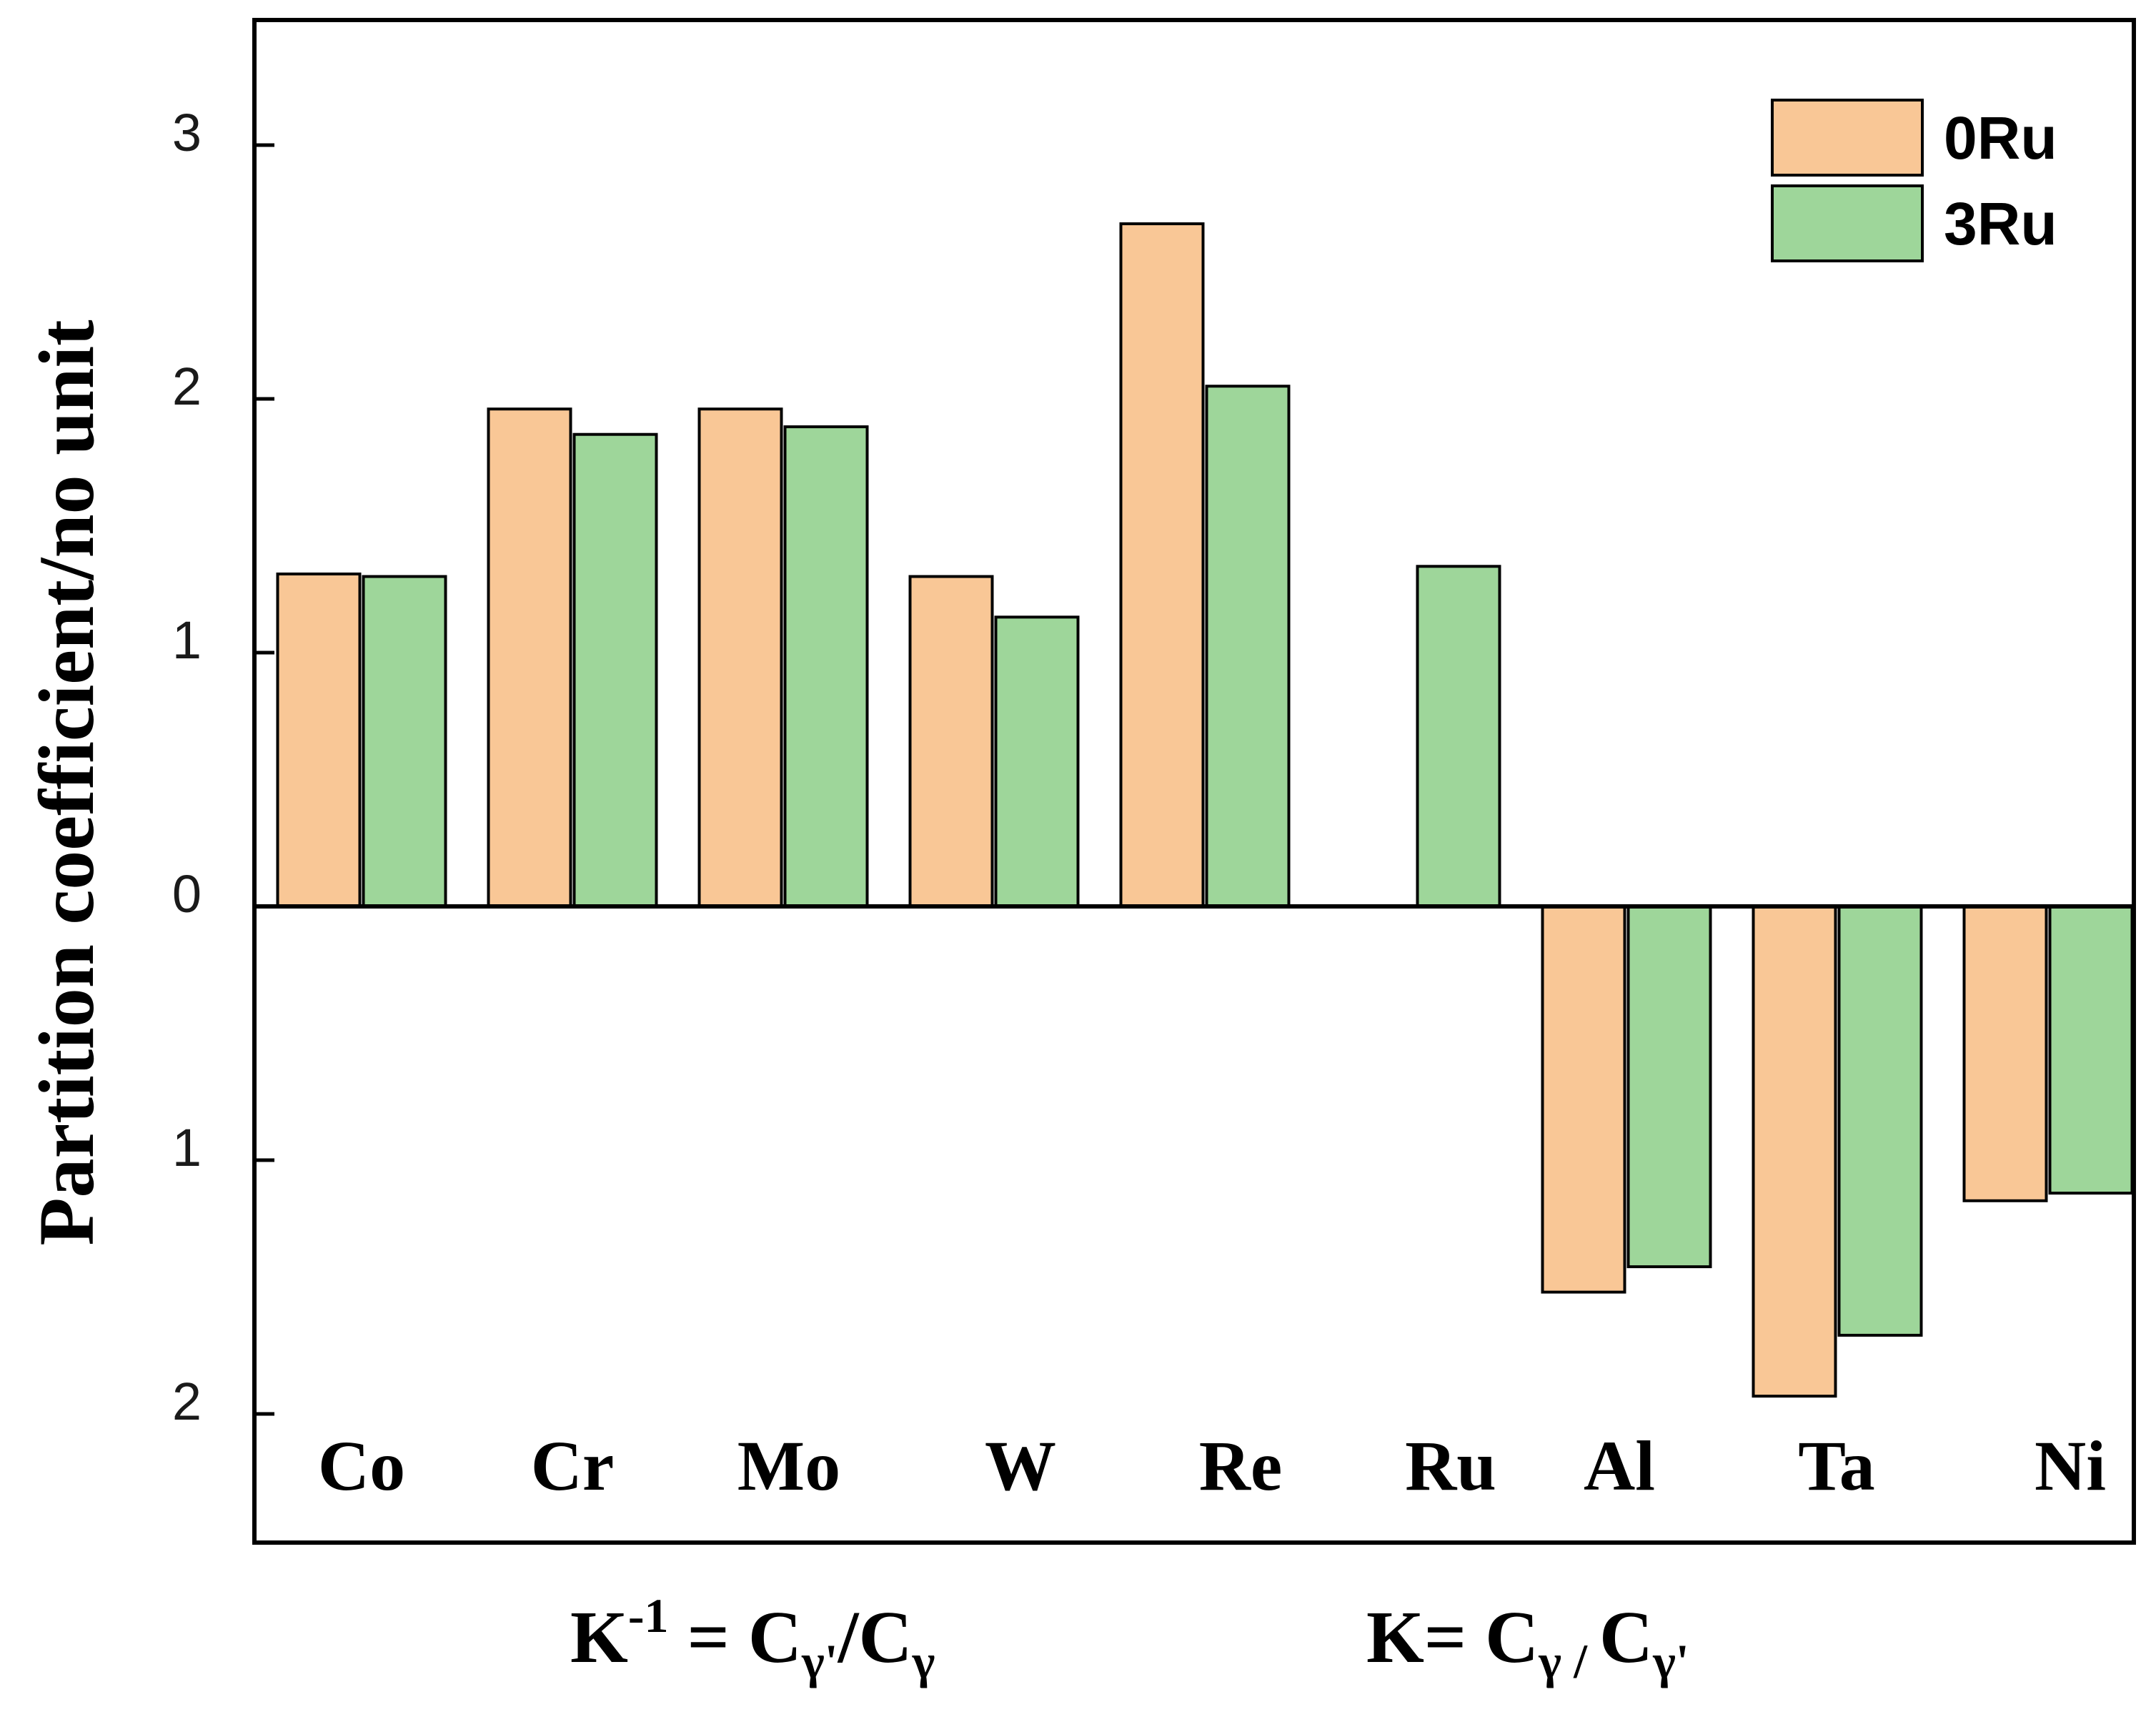 The width and height of the screenshot is (2156, 1712). Describe the element at coordinates (1020, 1465) in the screenshot. I see `category-label-W: W` at that location.